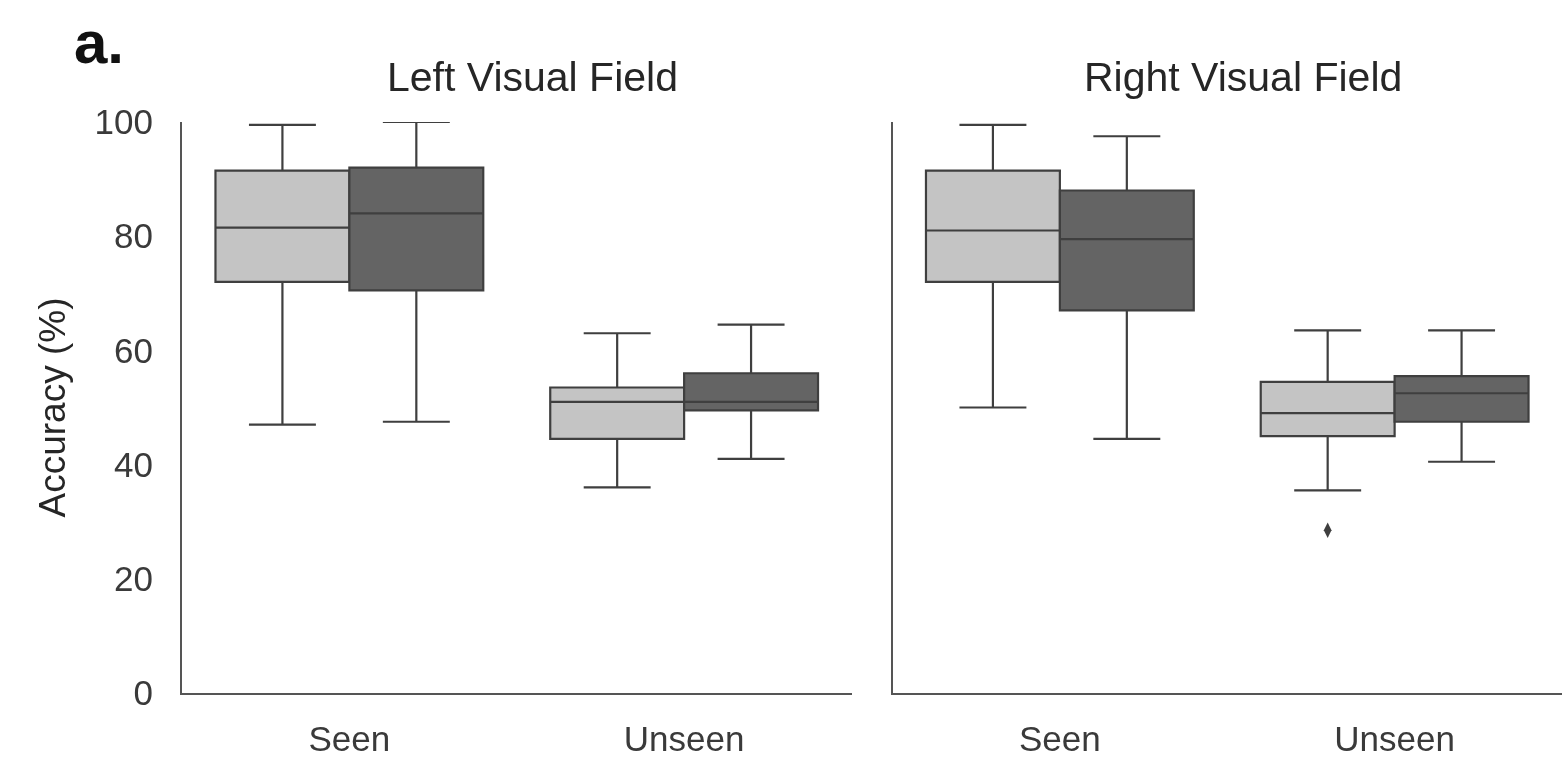  I want to click on y-tick-label: 100, so click(123, 122).